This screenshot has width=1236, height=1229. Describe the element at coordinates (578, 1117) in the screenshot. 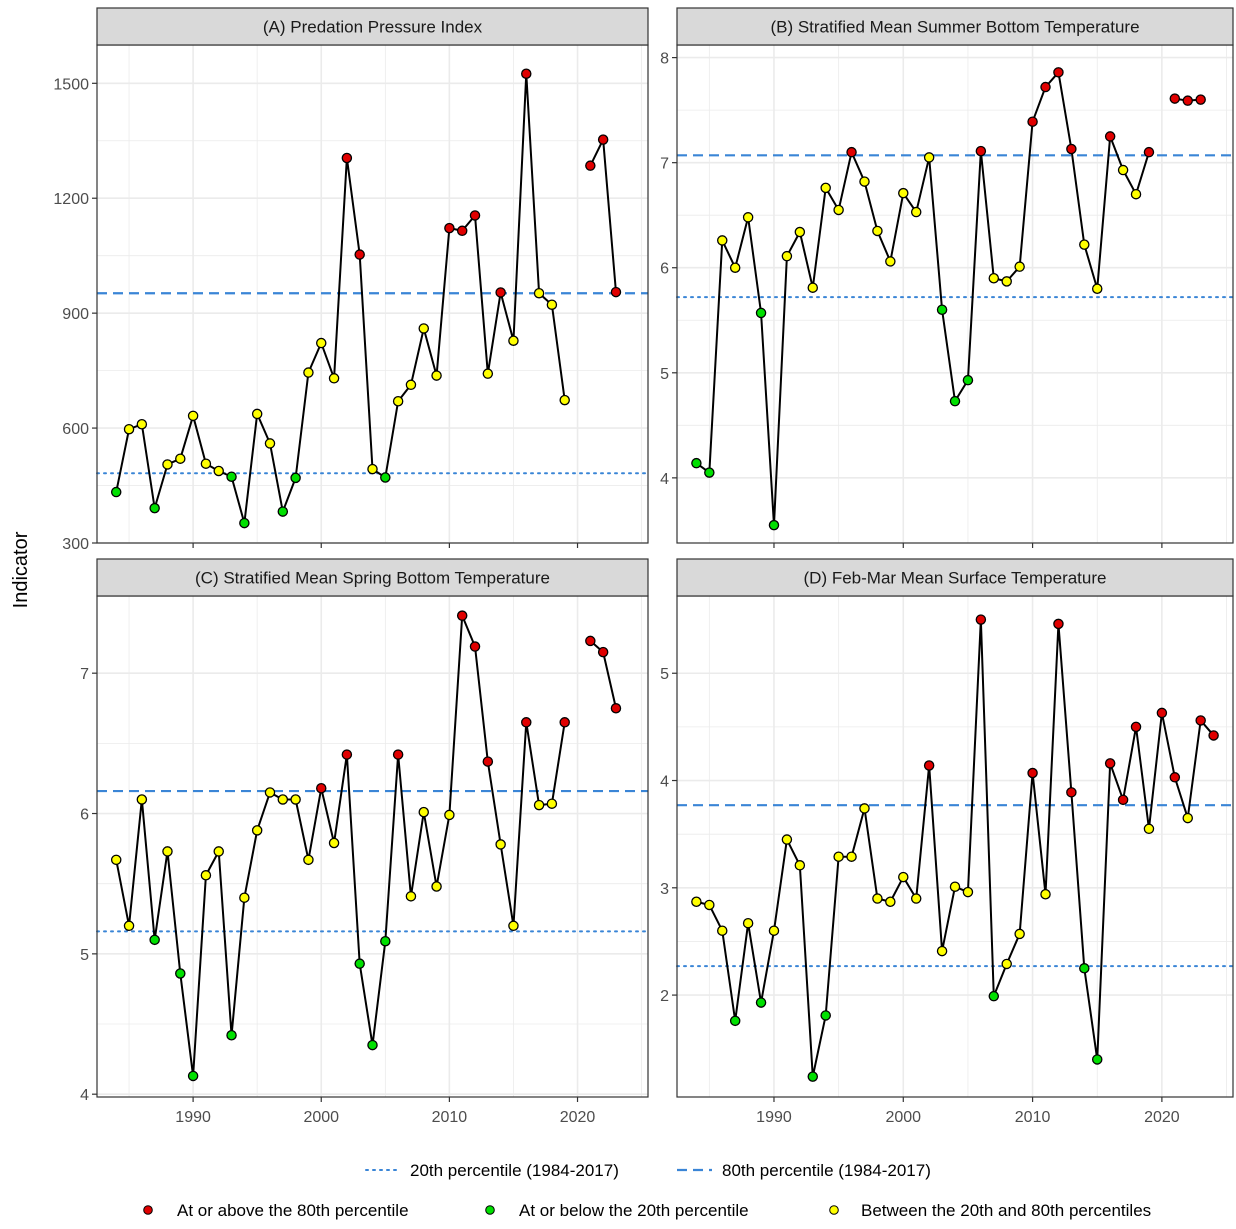

I see `x-tick-label: 2020` at that location.